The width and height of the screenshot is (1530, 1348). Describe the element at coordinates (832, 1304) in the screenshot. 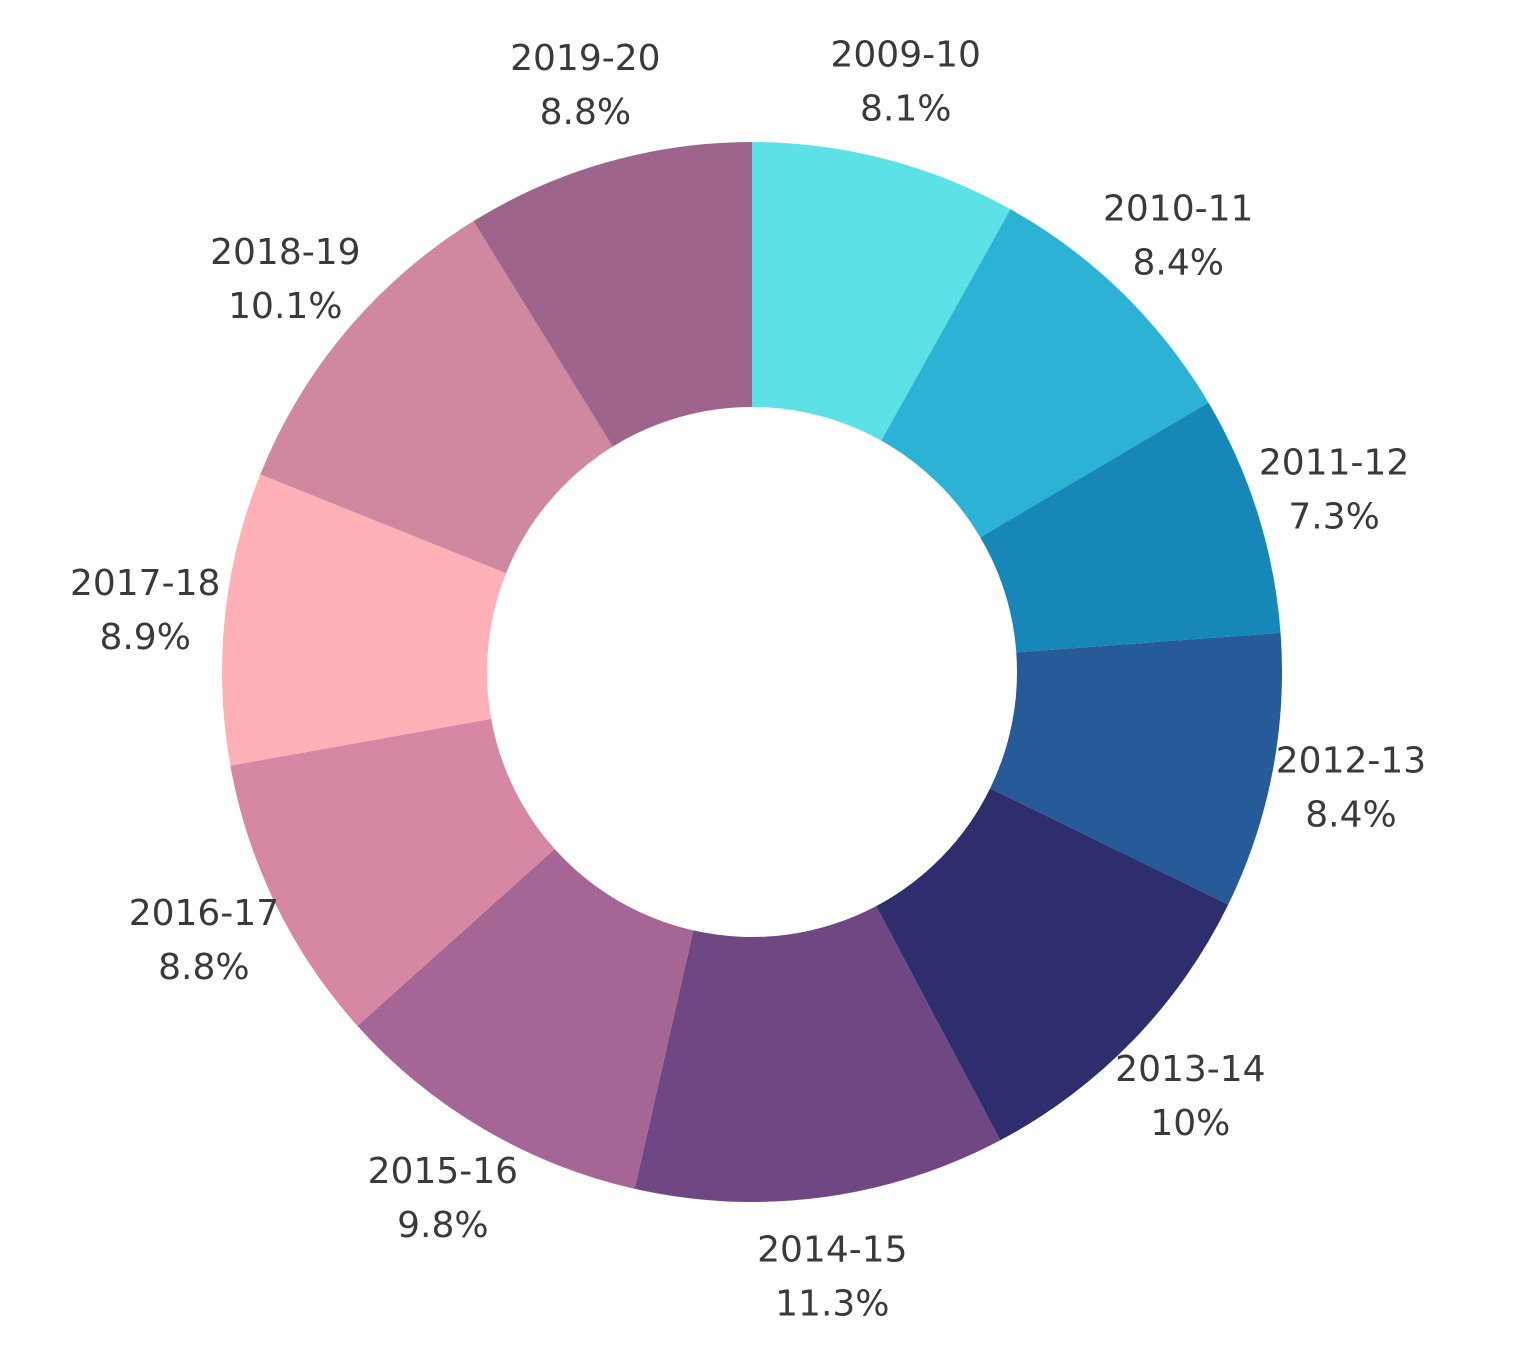

I see `slice-value-label: 11.3%` at that location.